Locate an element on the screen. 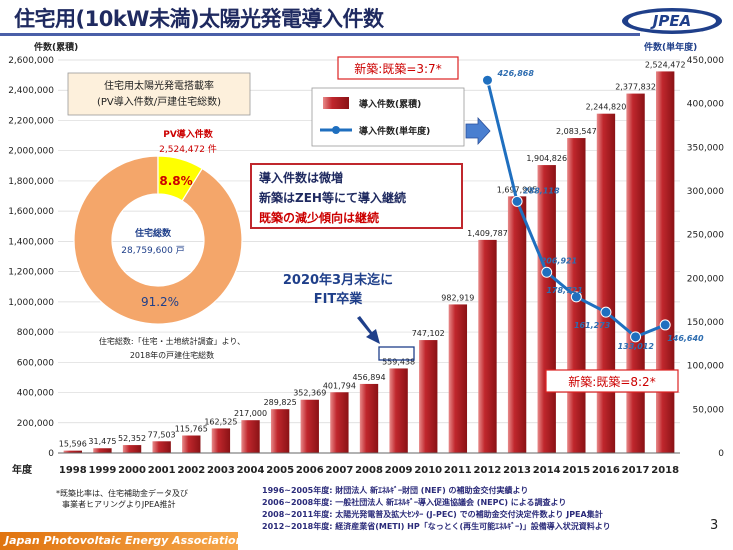  right-tick-label: 150,000 is located at coordinates (705, 323).